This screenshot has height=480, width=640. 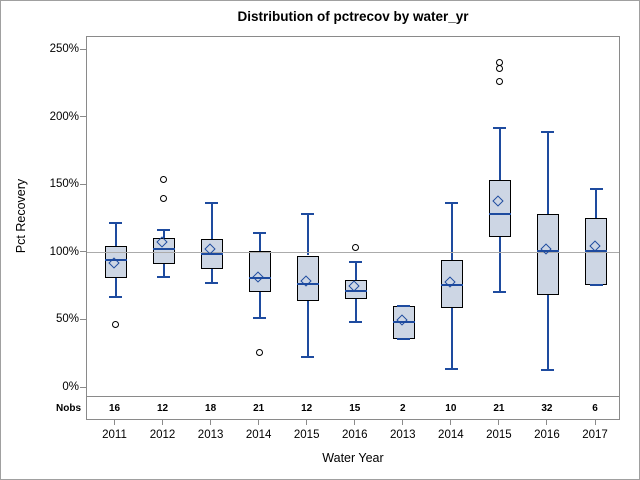 I want to click on y-tick-label: 50%, so click(x=67, y=319).